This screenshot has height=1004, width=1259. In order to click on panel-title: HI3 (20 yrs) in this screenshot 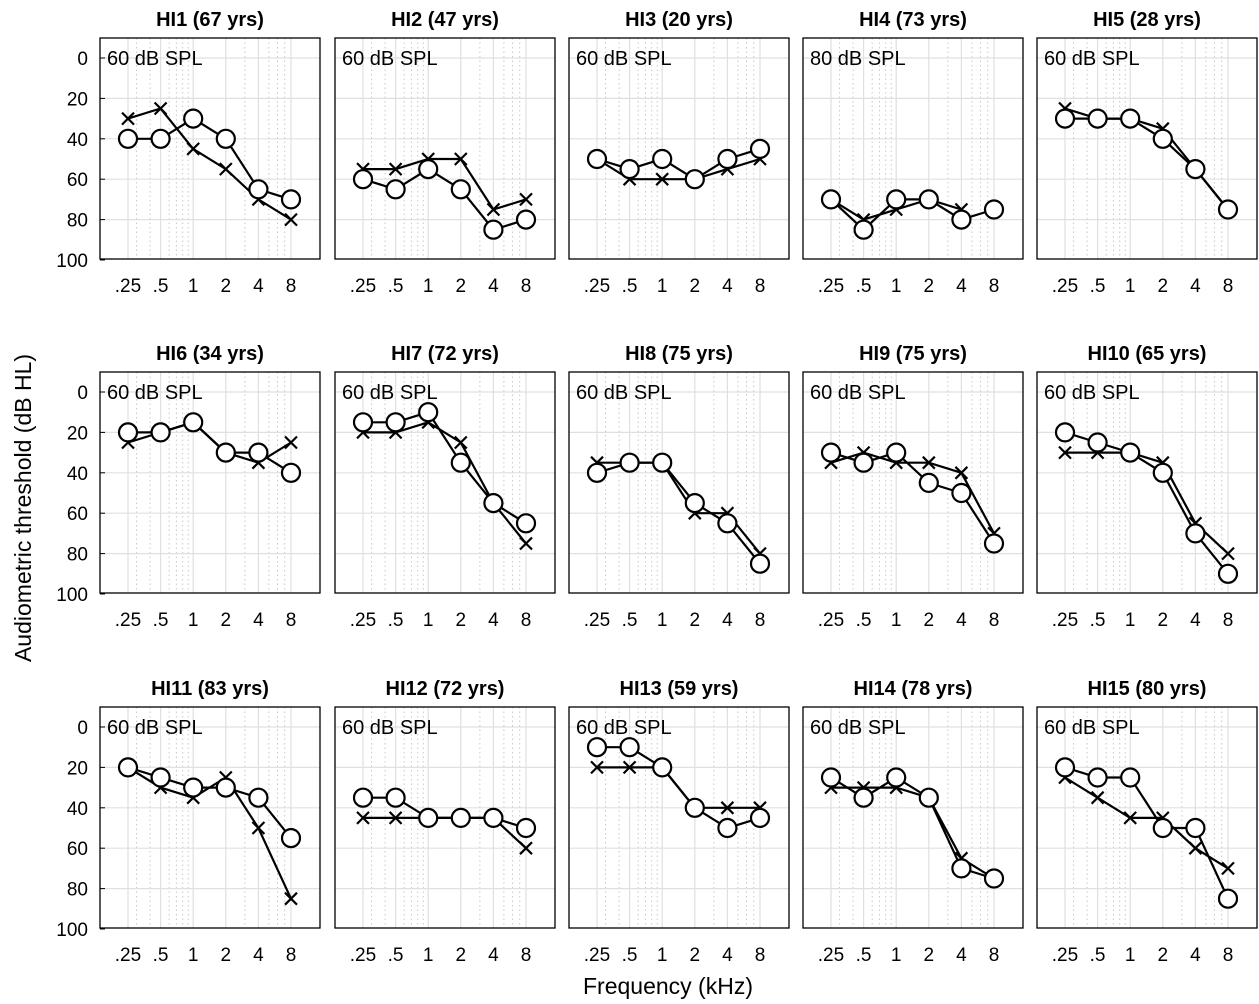, I will do `click(679, 20)`.